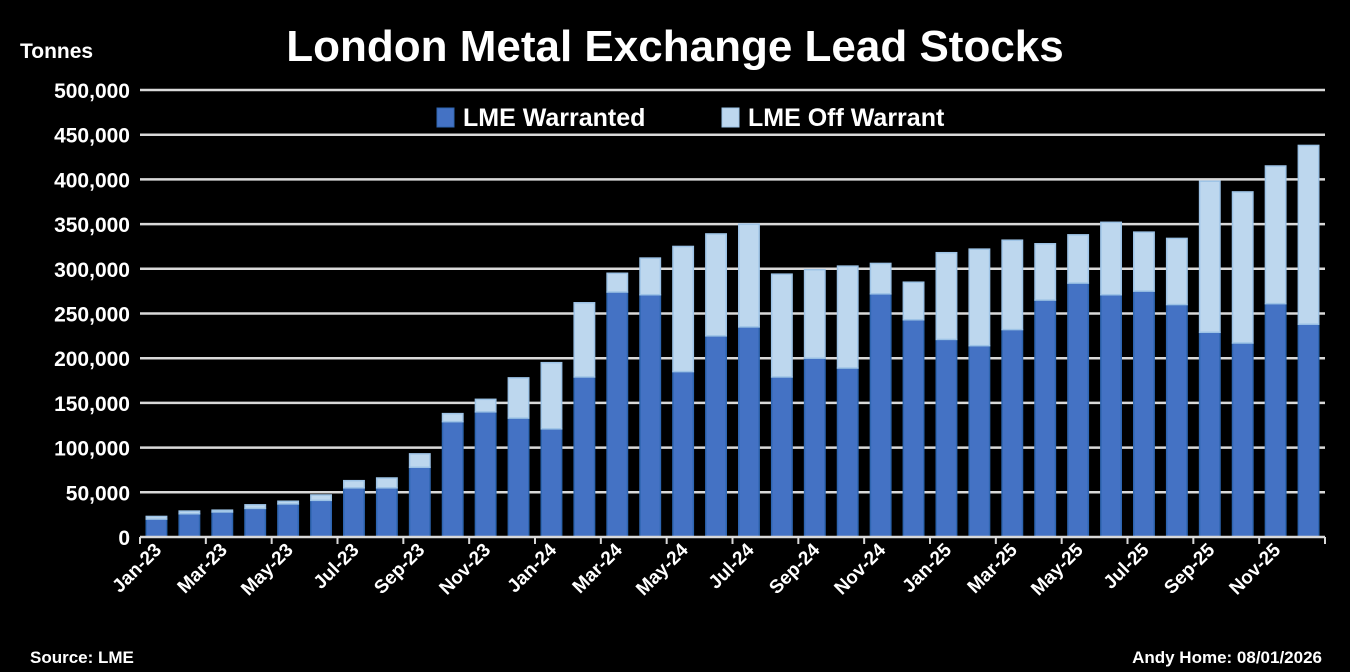  What do you see at coordinates (861, 569) in the screenshot?
I see `x-tick-label: Nov-24` at bounding box center [861, 569].